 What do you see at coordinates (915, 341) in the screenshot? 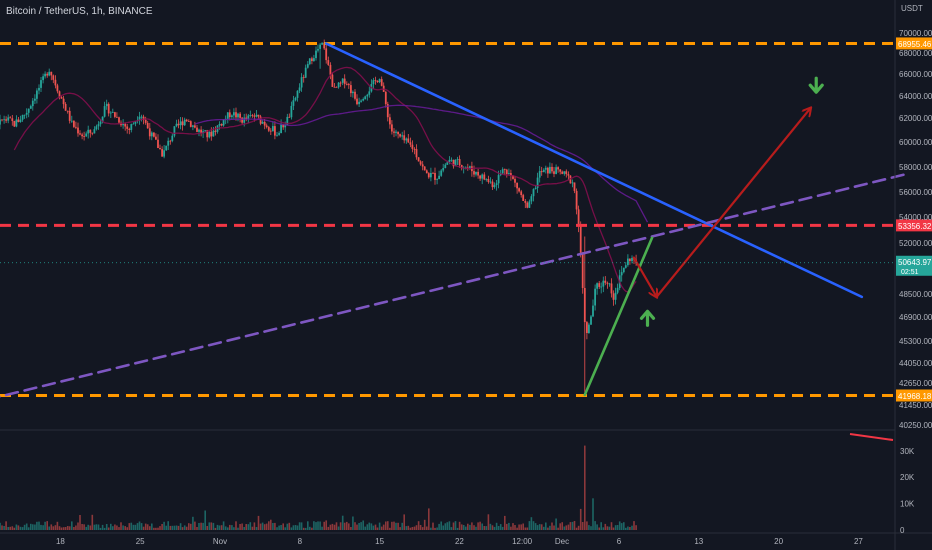
I see `price-axis-tick-label: 45300.00` at bounding box center [915, 341].